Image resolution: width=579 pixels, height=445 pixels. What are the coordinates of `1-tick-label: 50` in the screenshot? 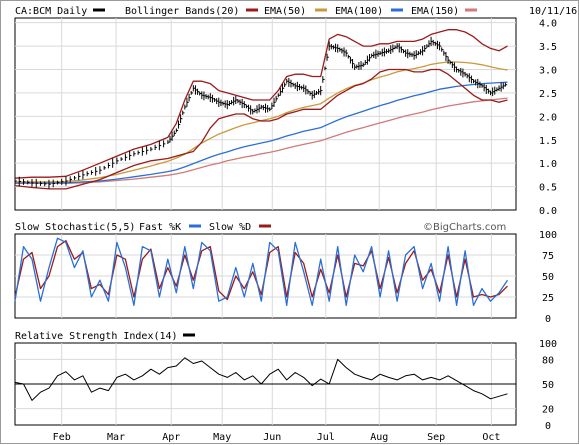 It's located at (548, 277).